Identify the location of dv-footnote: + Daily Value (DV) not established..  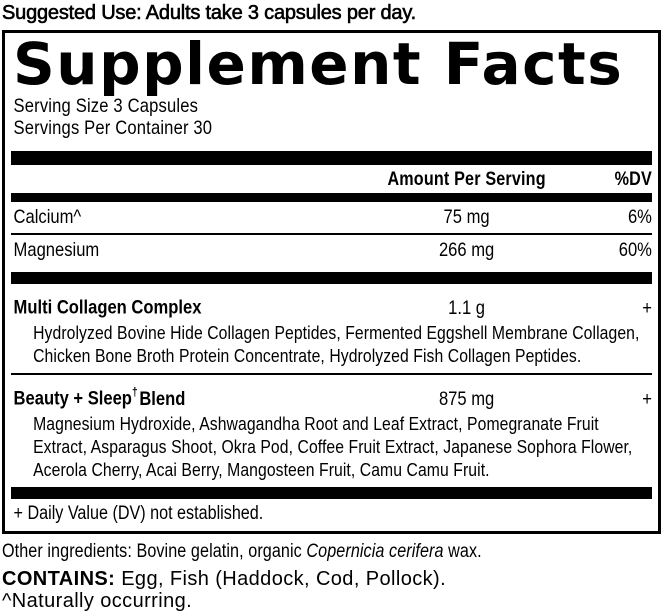
(138, 513).